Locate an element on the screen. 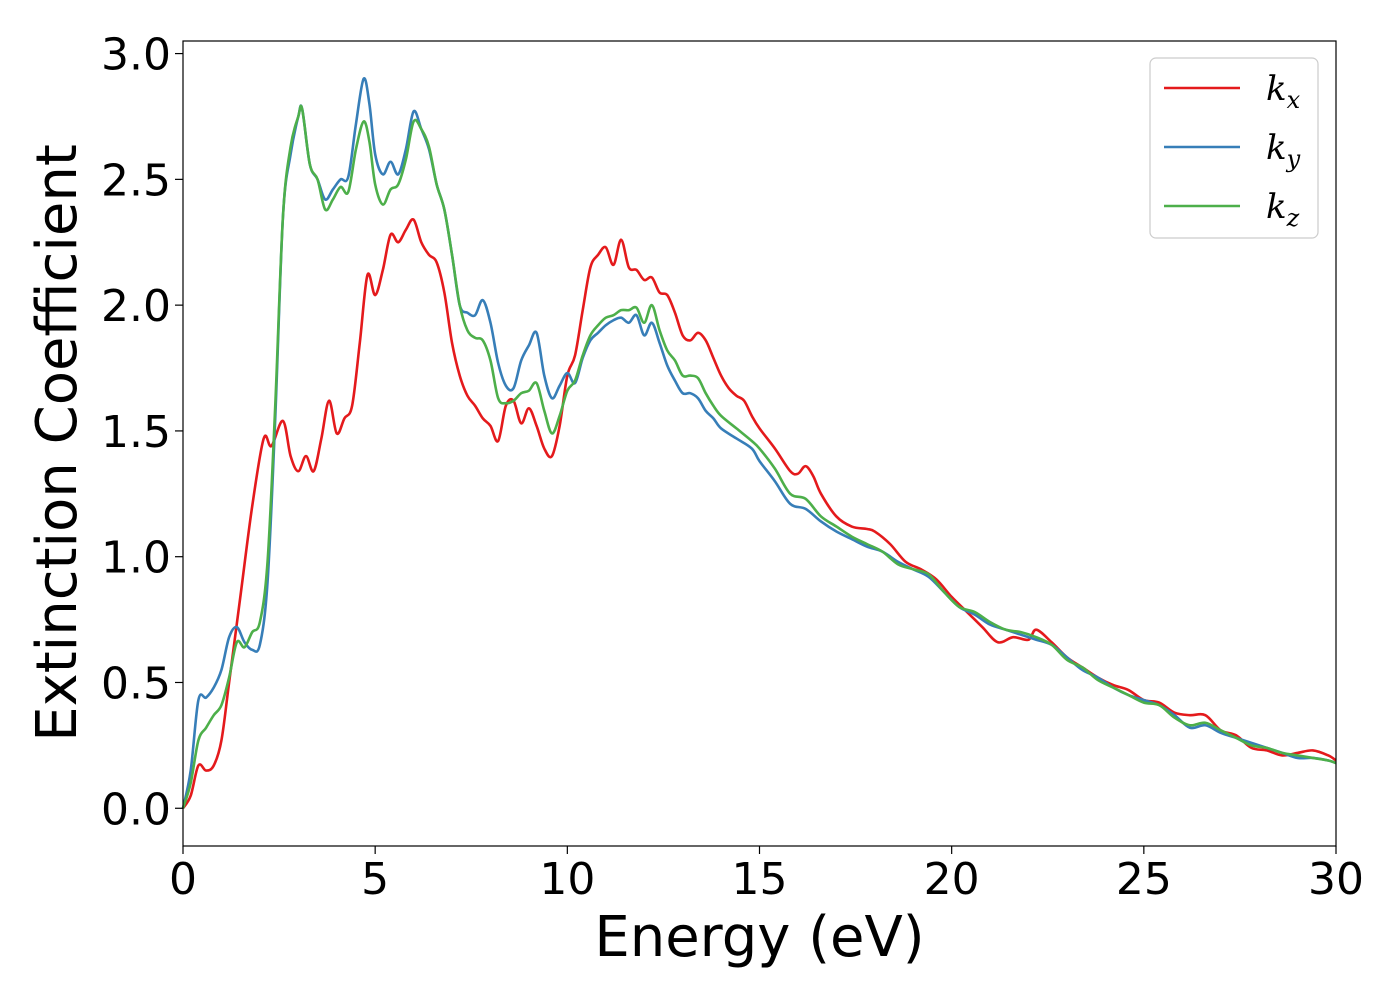 Image resolution: width=1400 pixels, height=1005 pixels. y-tick-label: 2.5 is located at coordinates (136, 180).